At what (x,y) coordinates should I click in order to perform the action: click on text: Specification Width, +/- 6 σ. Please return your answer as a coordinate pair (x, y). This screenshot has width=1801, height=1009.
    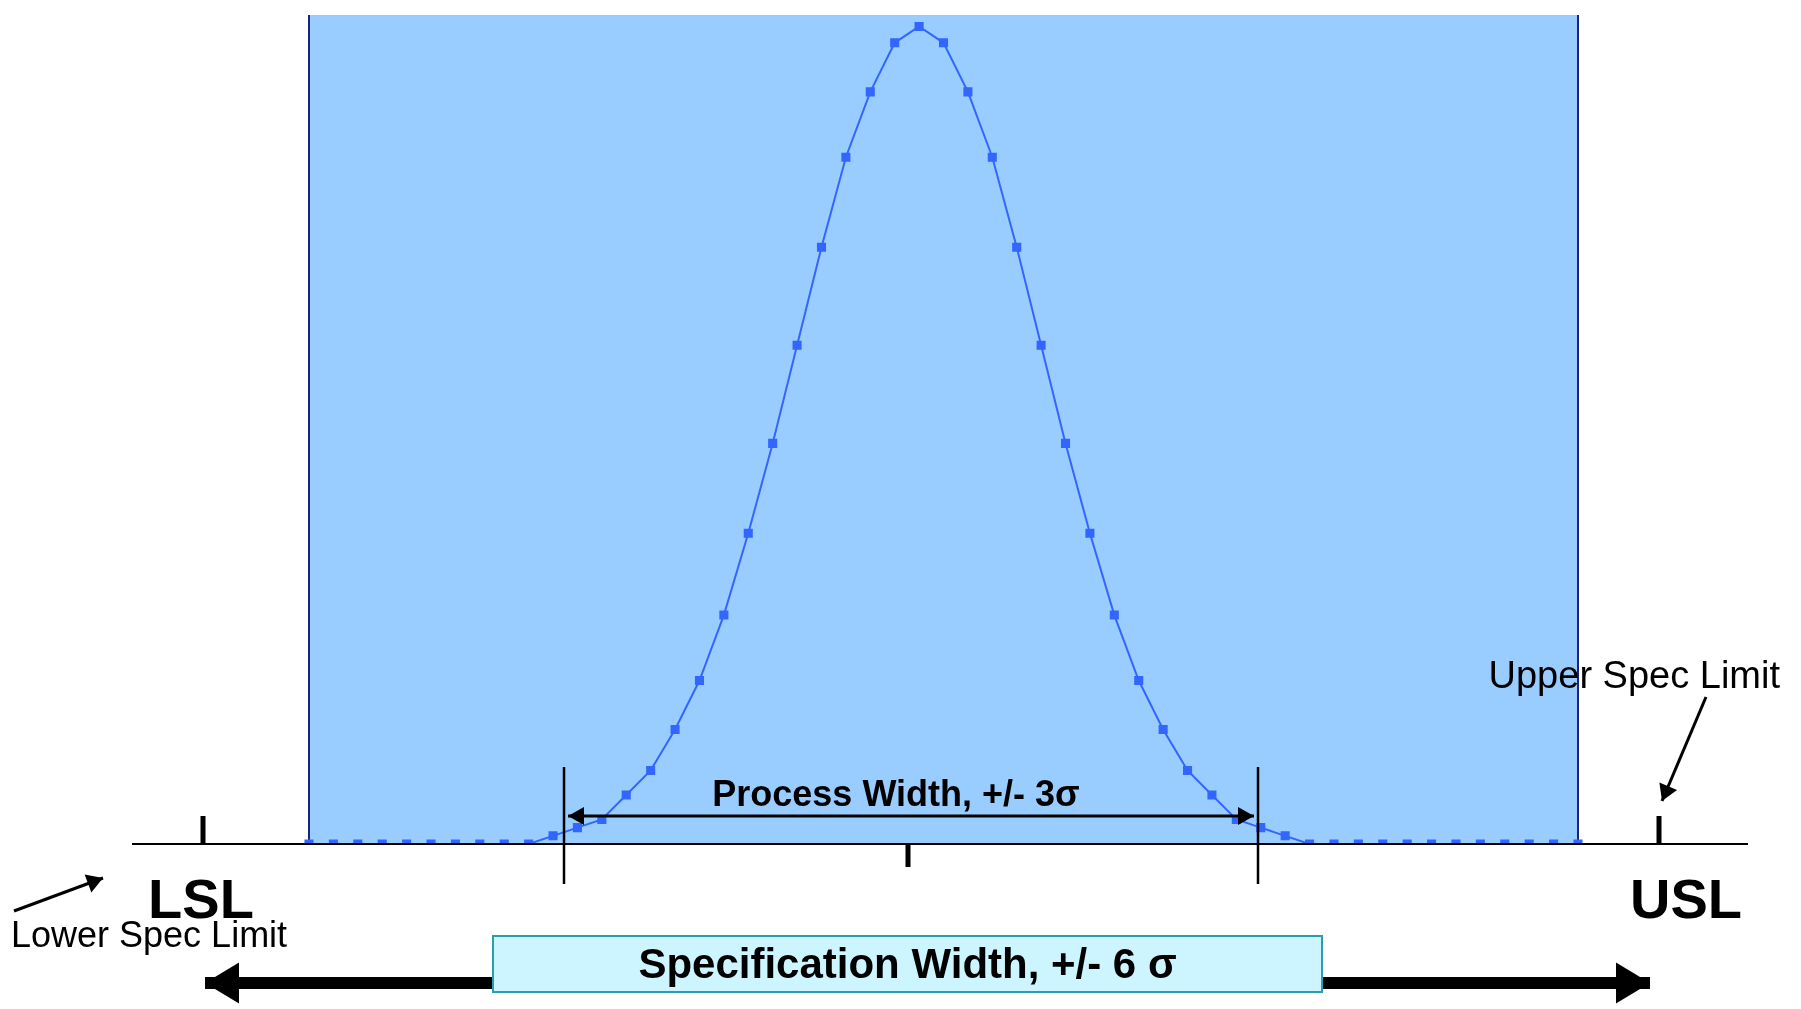
    Looking at the image, I should click on (907, 964).